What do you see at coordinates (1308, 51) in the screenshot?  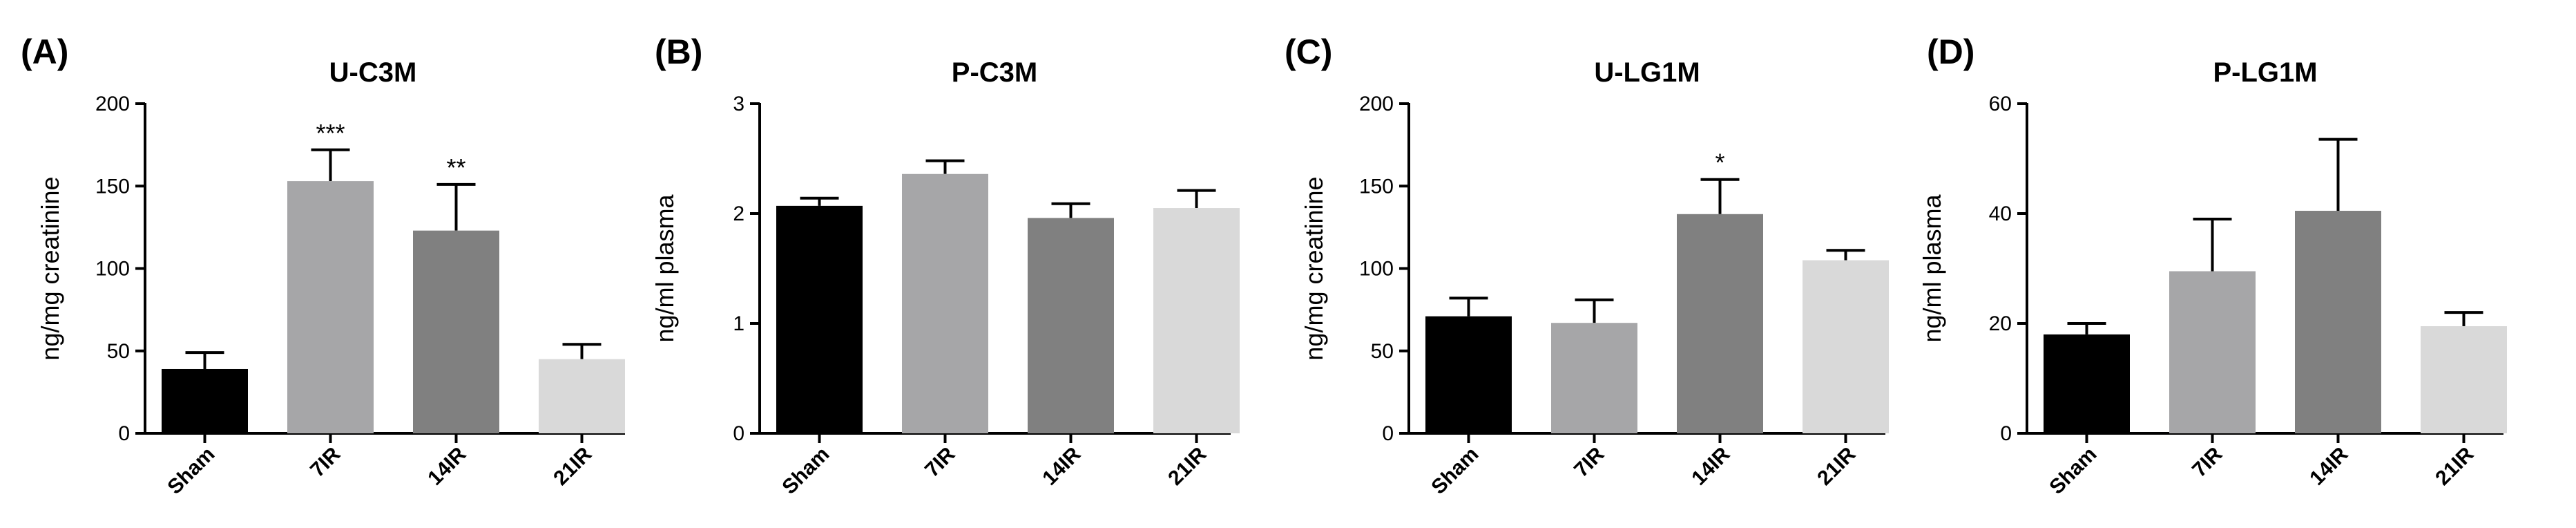 I see `panel-label: (C)` at bounding box center [1308, 51].